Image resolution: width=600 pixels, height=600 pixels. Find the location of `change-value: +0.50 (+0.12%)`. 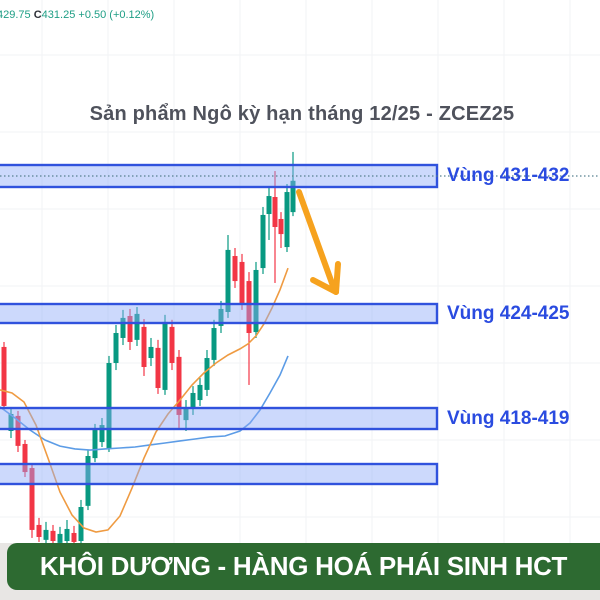

change-value: +0.50 (+0.12%) is located at coordinates (116, 15).